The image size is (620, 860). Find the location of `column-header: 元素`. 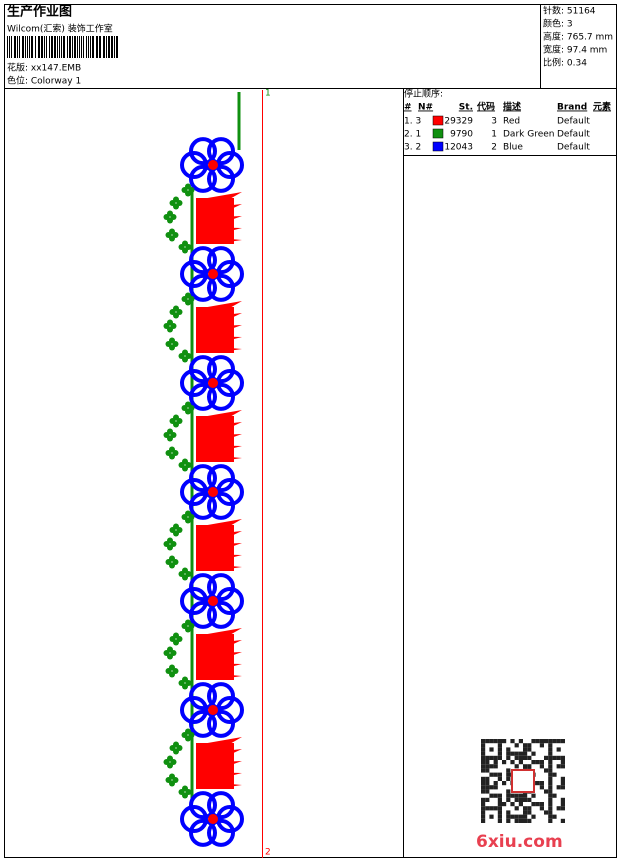

column-header: 元素 is located at coordinates (602, 107).